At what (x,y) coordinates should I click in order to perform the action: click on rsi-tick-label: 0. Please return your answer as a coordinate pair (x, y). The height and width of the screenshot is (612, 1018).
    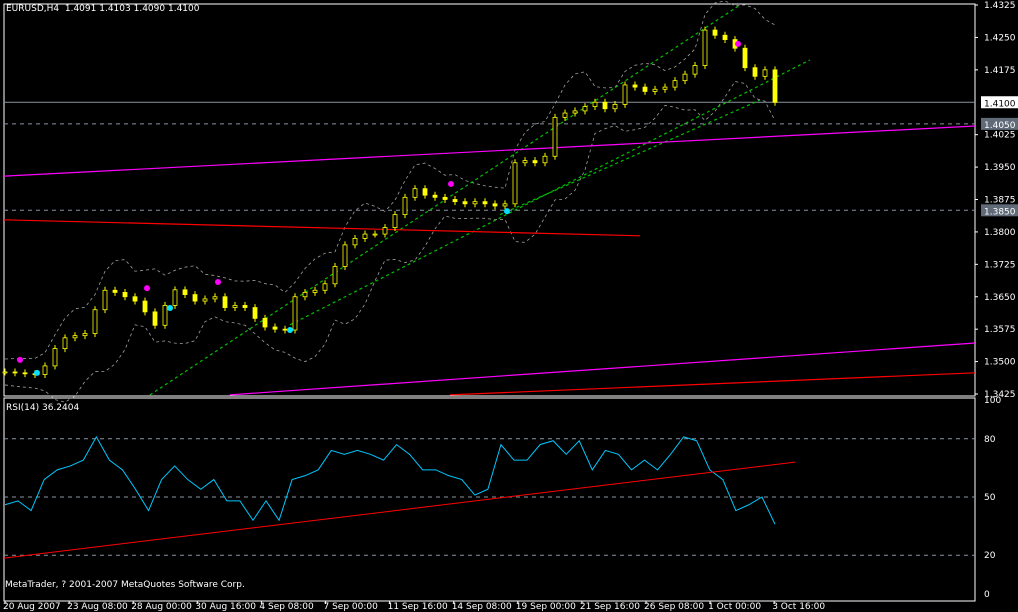
    Looking at the image, I should click on (987, 595).